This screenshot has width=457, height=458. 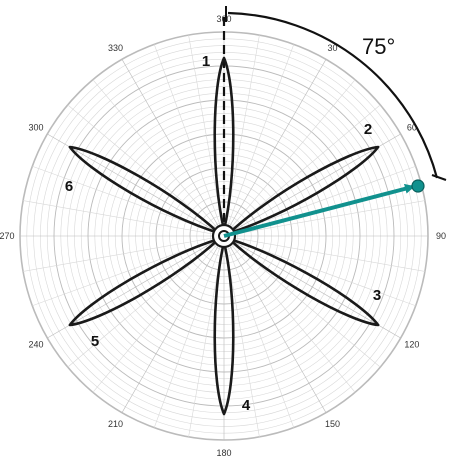 What do you see at coordinates (368, 129) in the screenshot?
I see `petal-label-2: 2` at bounding box center [368, 129].